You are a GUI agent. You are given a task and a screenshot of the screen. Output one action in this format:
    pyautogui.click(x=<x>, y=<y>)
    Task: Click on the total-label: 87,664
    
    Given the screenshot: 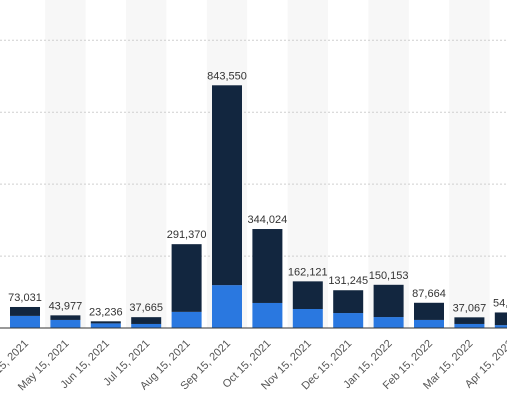 What is the action you would take?
    pyautogui.click(x=429, y=294)
    